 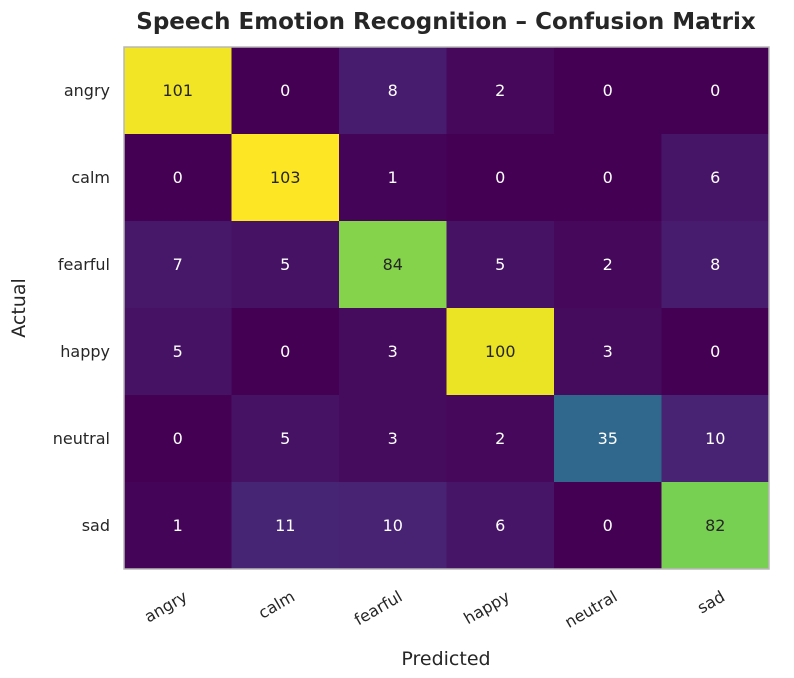 I want to click on cell-value-label: 100, so click(x=500, y=351).